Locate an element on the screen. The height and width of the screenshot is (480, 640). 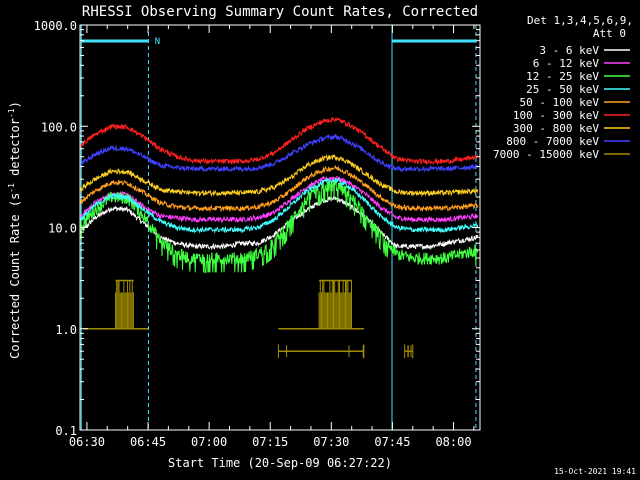
y-tick-label: 100.0 is located at coordinates (59, 127).